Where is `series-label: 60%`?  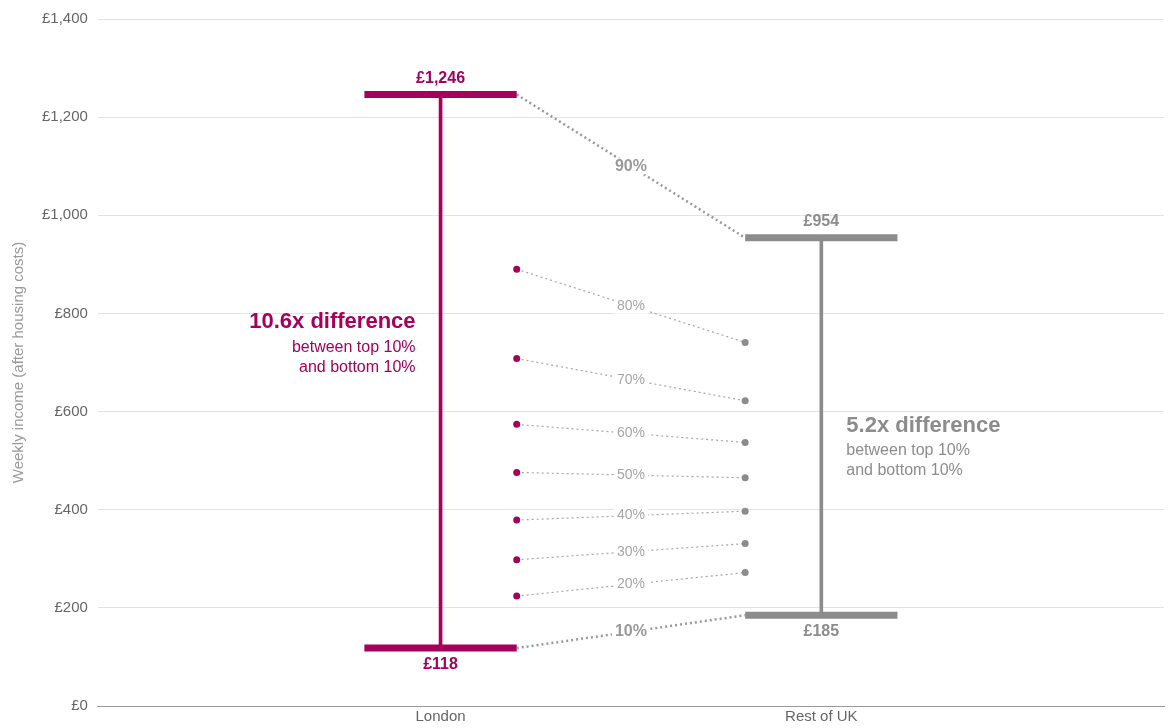 series-label: 60% is located at coordinates (630, 432).